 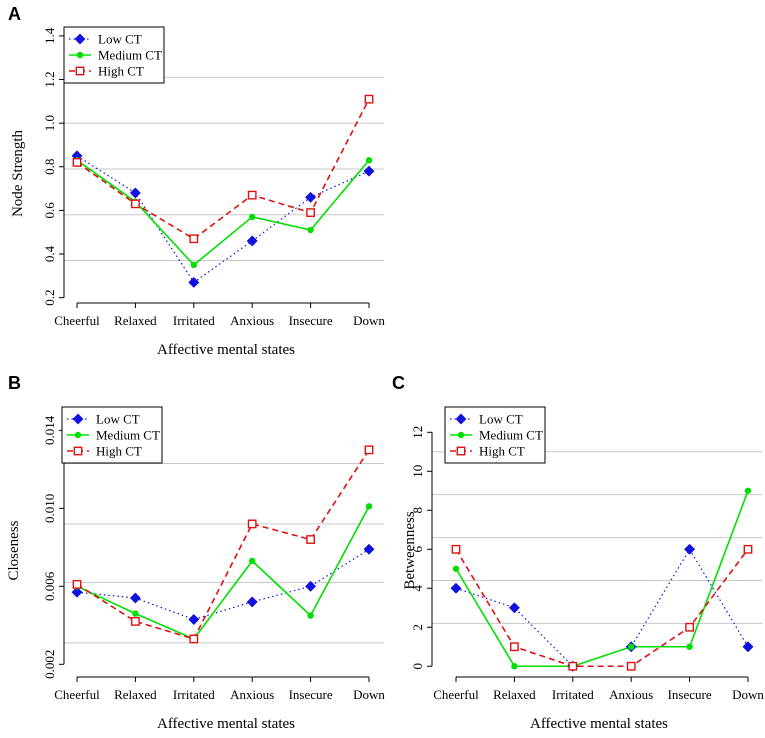 I want to click on panel-c-legend-label: Medium CT, so click(x=511, y=435).